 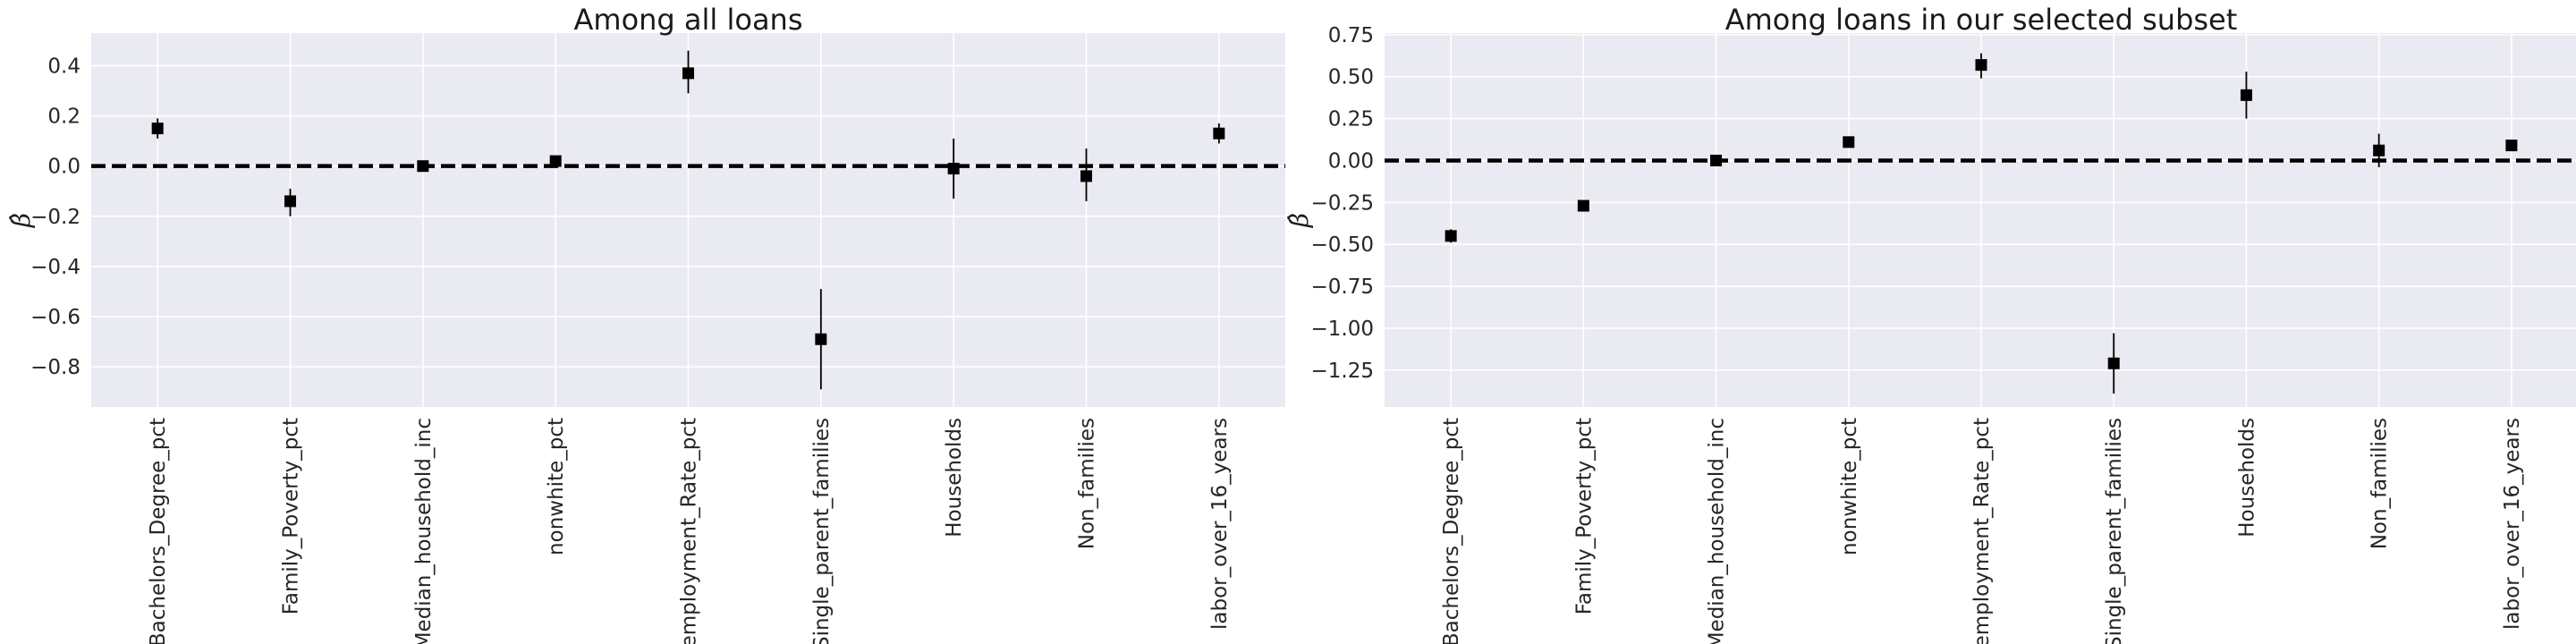 I want to click on y-tick-label: 0.2, so click(x=63, y=117).